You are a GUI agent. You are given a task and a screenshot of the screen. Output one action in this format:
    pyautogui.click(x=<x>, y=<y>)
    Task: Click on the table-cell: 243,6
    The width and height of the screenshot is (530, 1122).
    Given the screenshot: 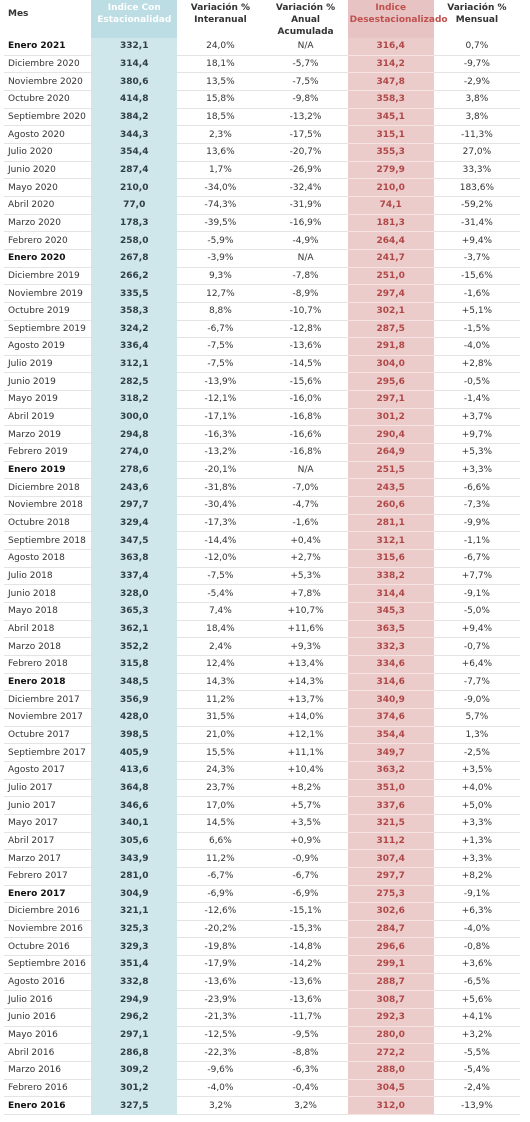 What is the action you would take?
    pyautogui.click(x=134, y=488)
    